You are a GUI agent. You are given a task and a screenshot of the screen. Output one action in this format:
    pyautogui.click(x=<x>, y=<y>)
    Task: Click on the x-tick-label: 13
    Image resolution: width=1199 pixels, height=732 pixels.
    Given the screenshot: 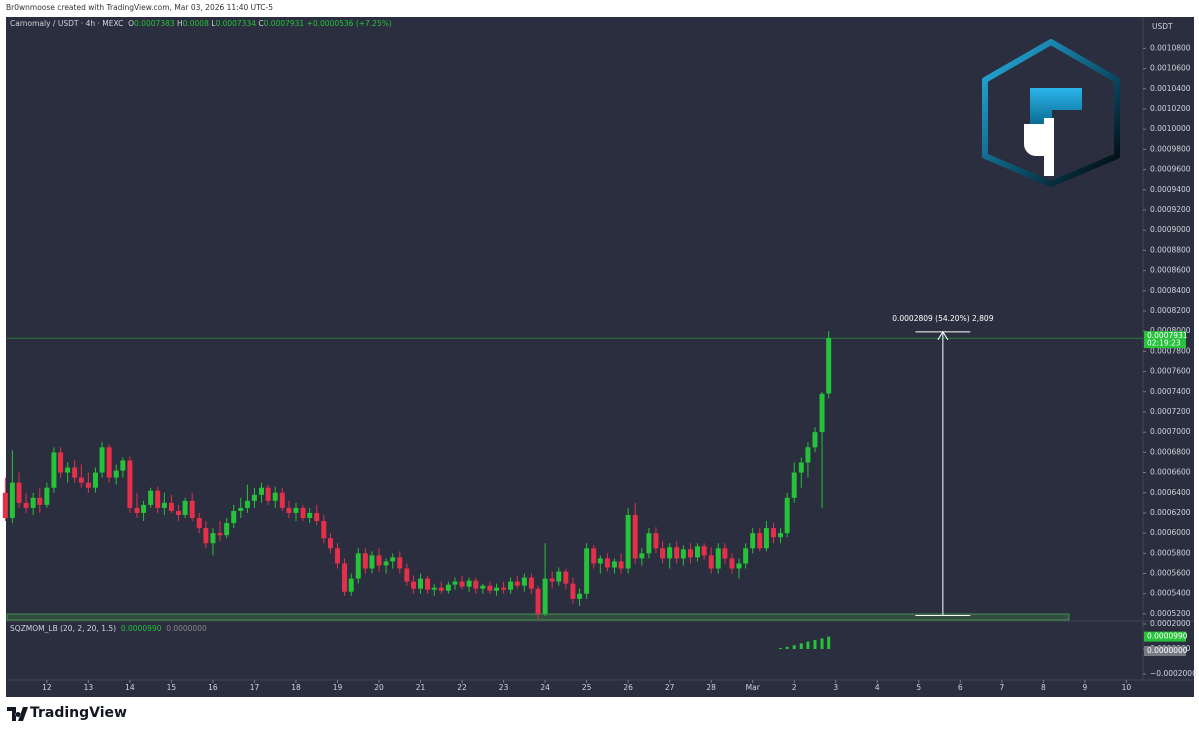 What is the action you would take?
    pyautogui.click(x=89, y=687)
    